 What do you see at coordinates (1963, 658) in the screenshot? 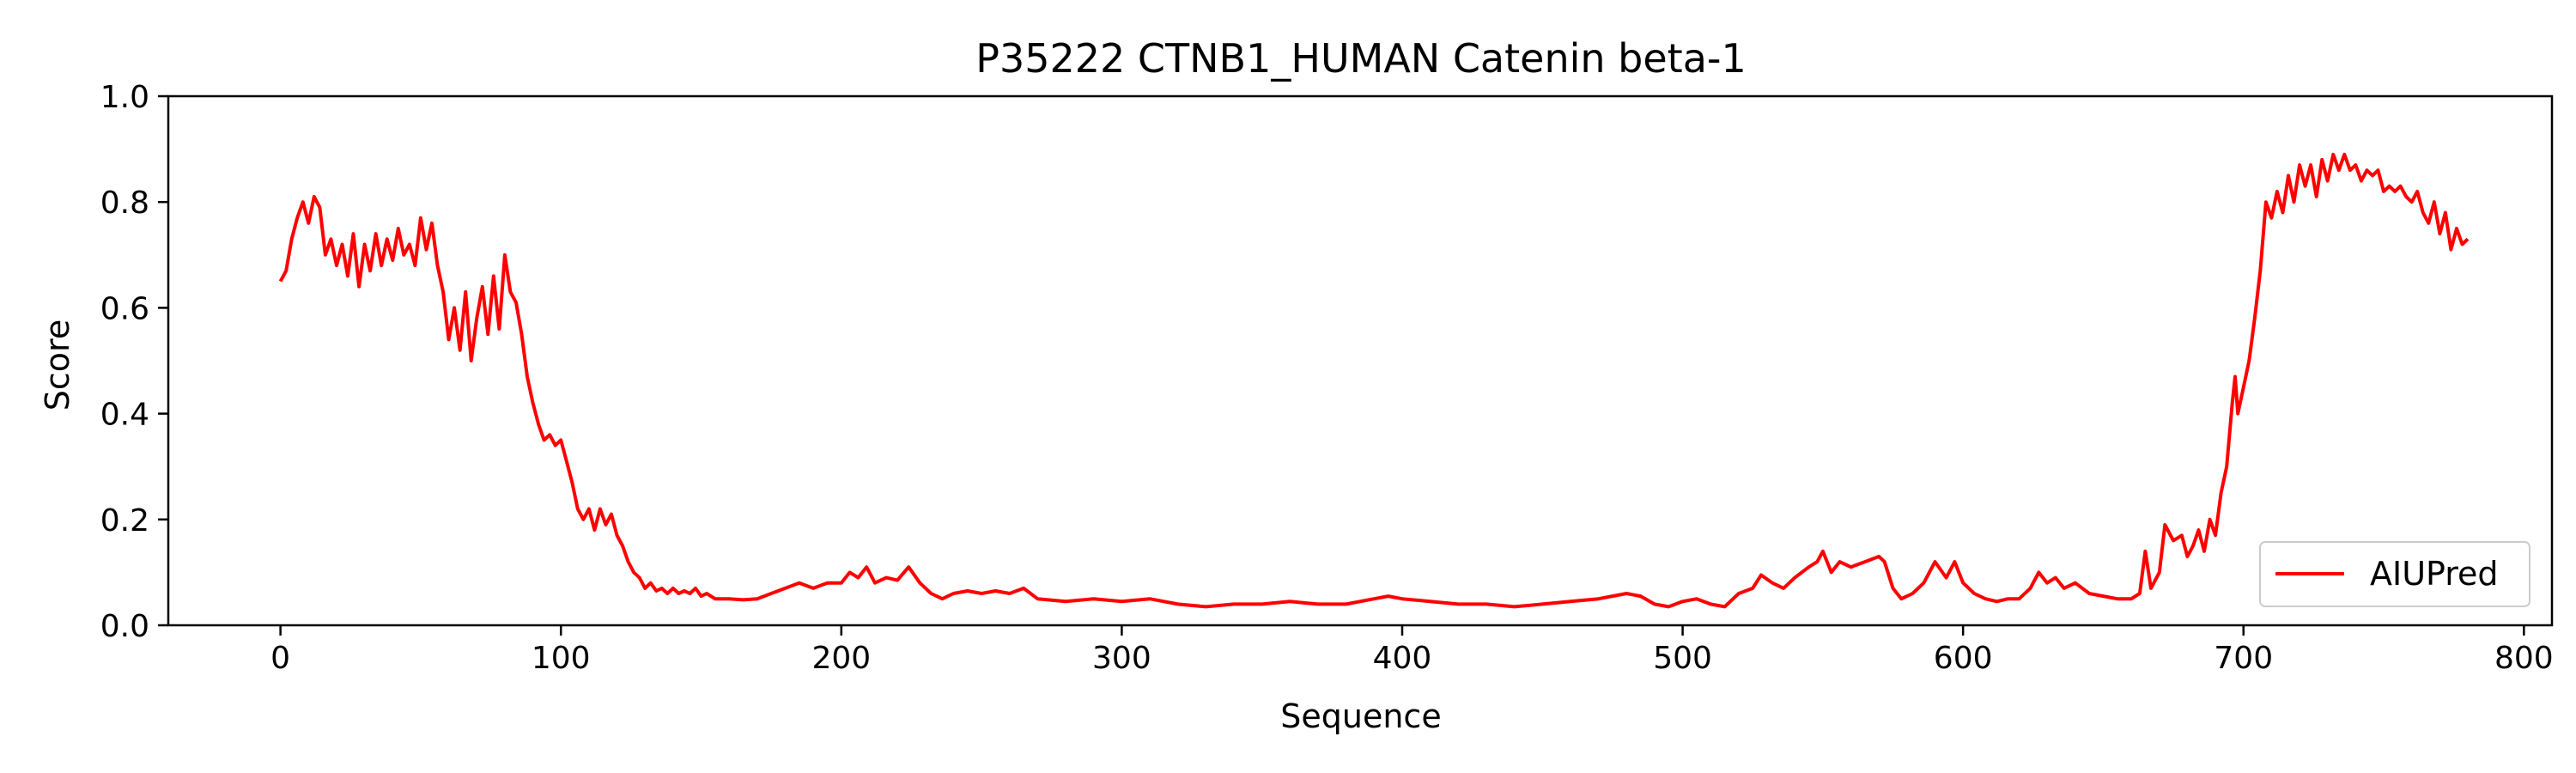
I see `x-tick-label: 600` at bounding box center [1963, 658].